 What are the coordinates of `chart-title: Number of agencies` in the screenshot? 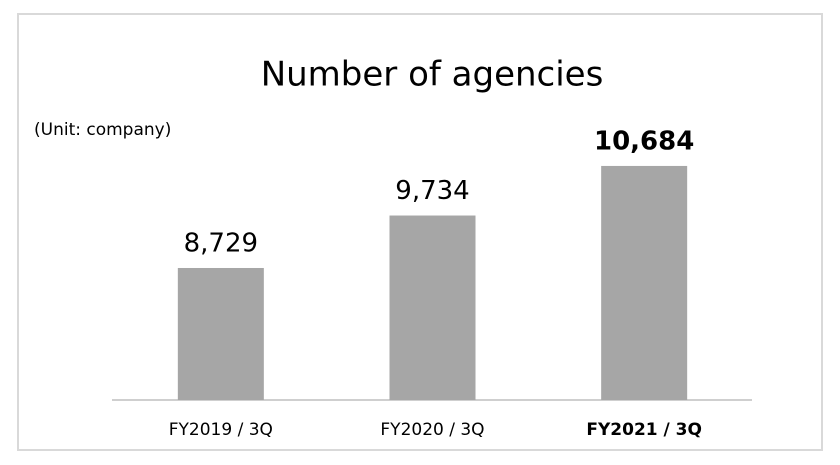 It's located at (432, 75).